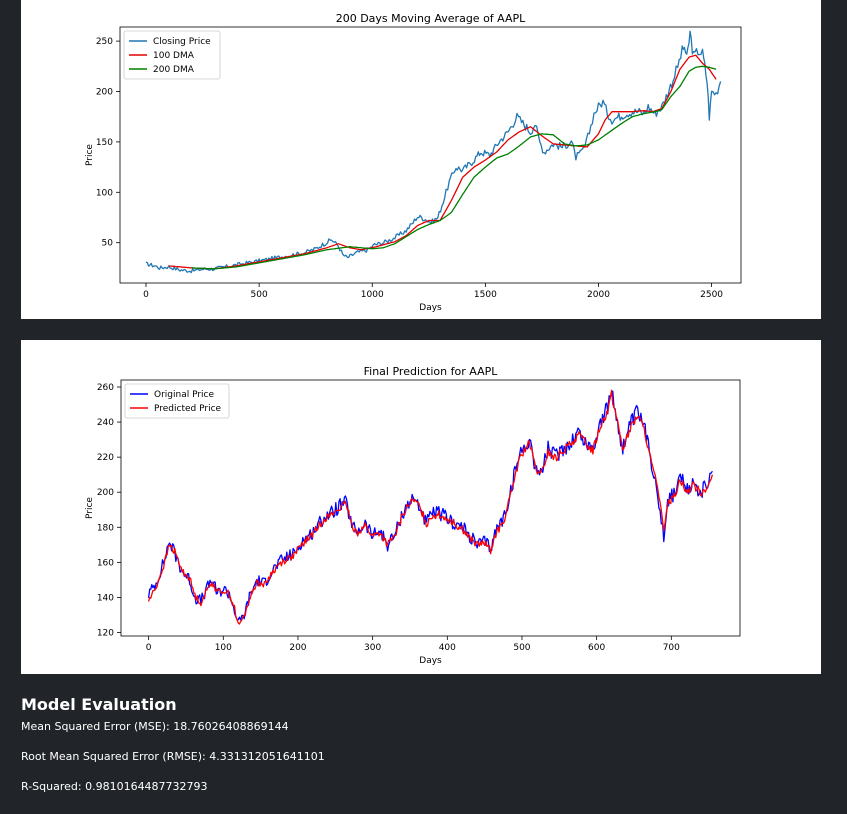 Image resolution: width=847 pixels, height=814 pixels. What do you see at coordinates (104, 143) in the screenshot?
I see `ma-y-tick-label: 150` at bounding box center [104, 143].